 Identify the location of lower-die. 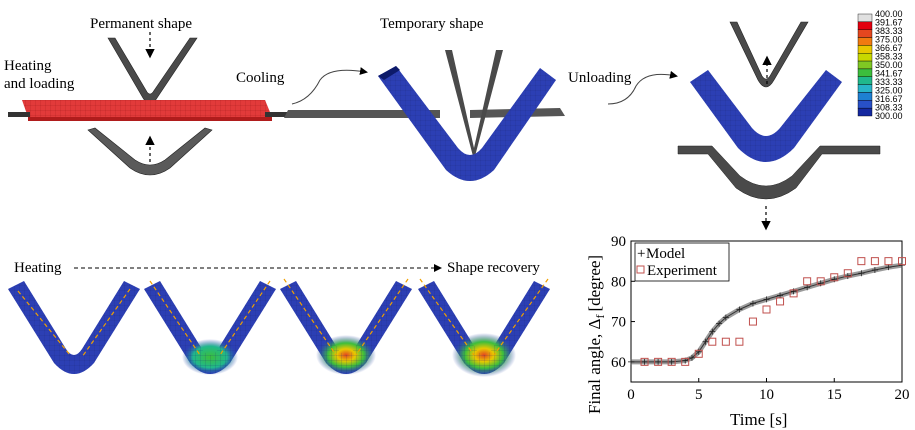
(150, 151).